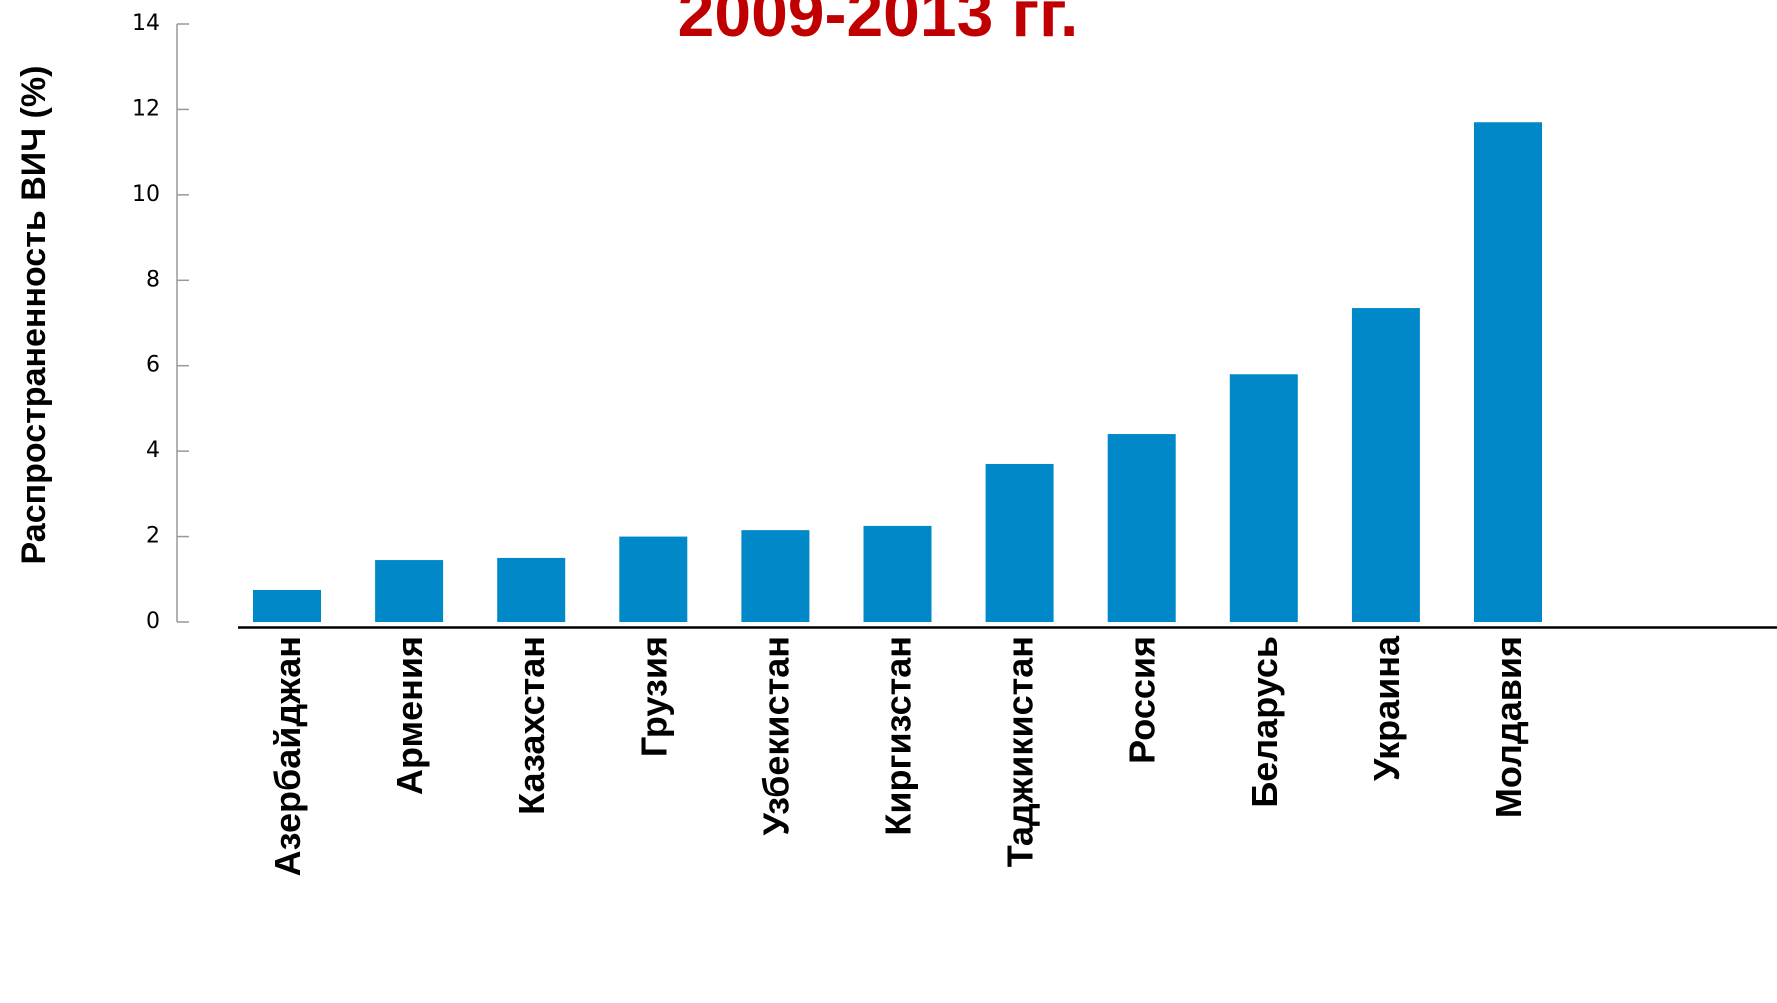  I want to click on x-tick-label: Россия, so click(1142, 700).